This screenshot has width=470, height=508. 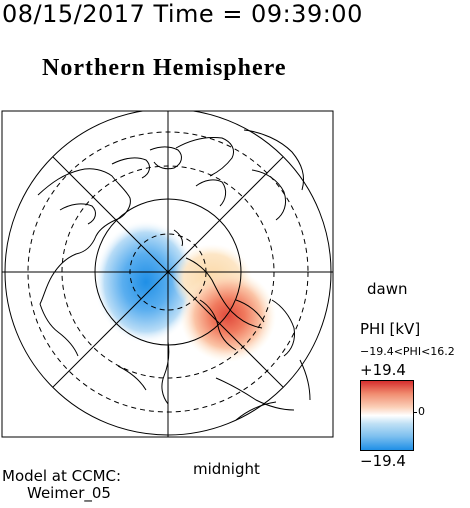 What do you see at coordinates (407, 351) in the screenshot?
I see `legend-range: −19.4<PHI<16.2` at bounding box center [407, 351].